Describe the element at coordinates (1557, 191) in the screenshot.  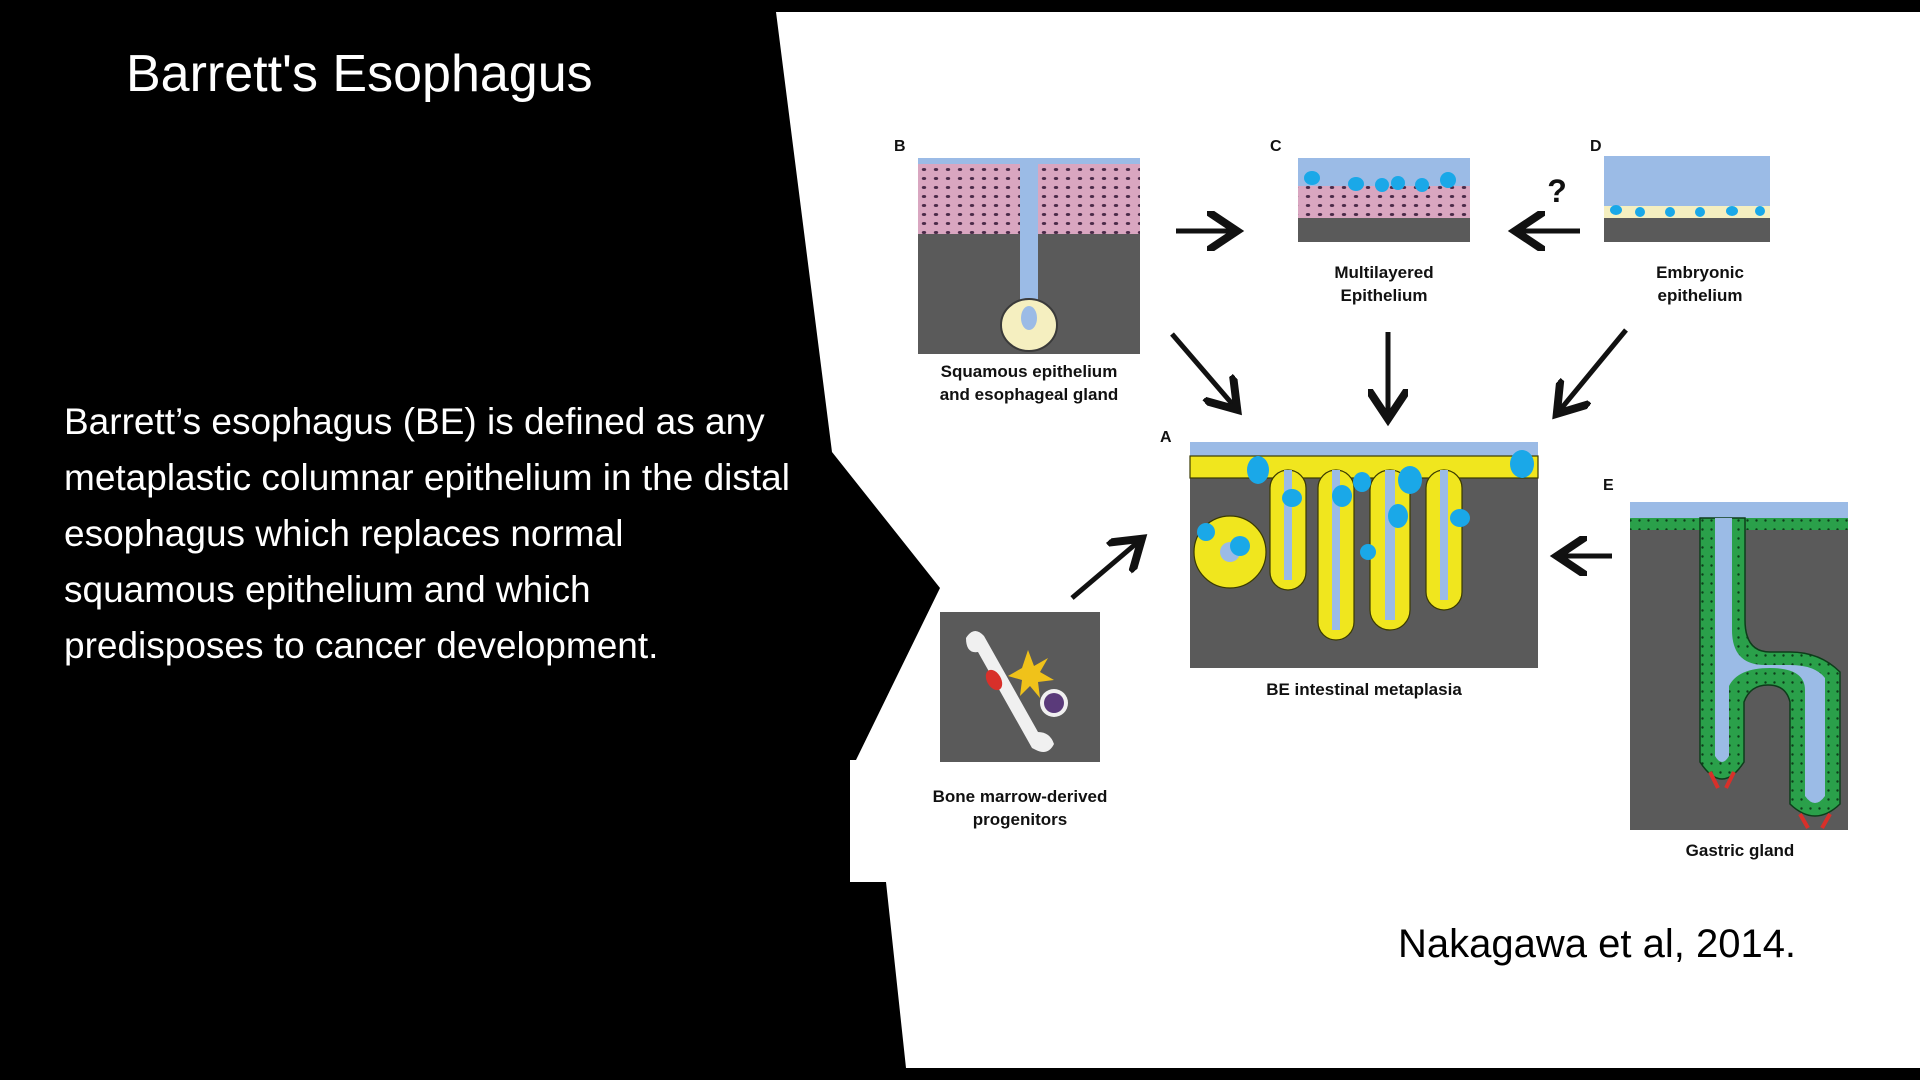
I see `question-mark: ?` at that location.